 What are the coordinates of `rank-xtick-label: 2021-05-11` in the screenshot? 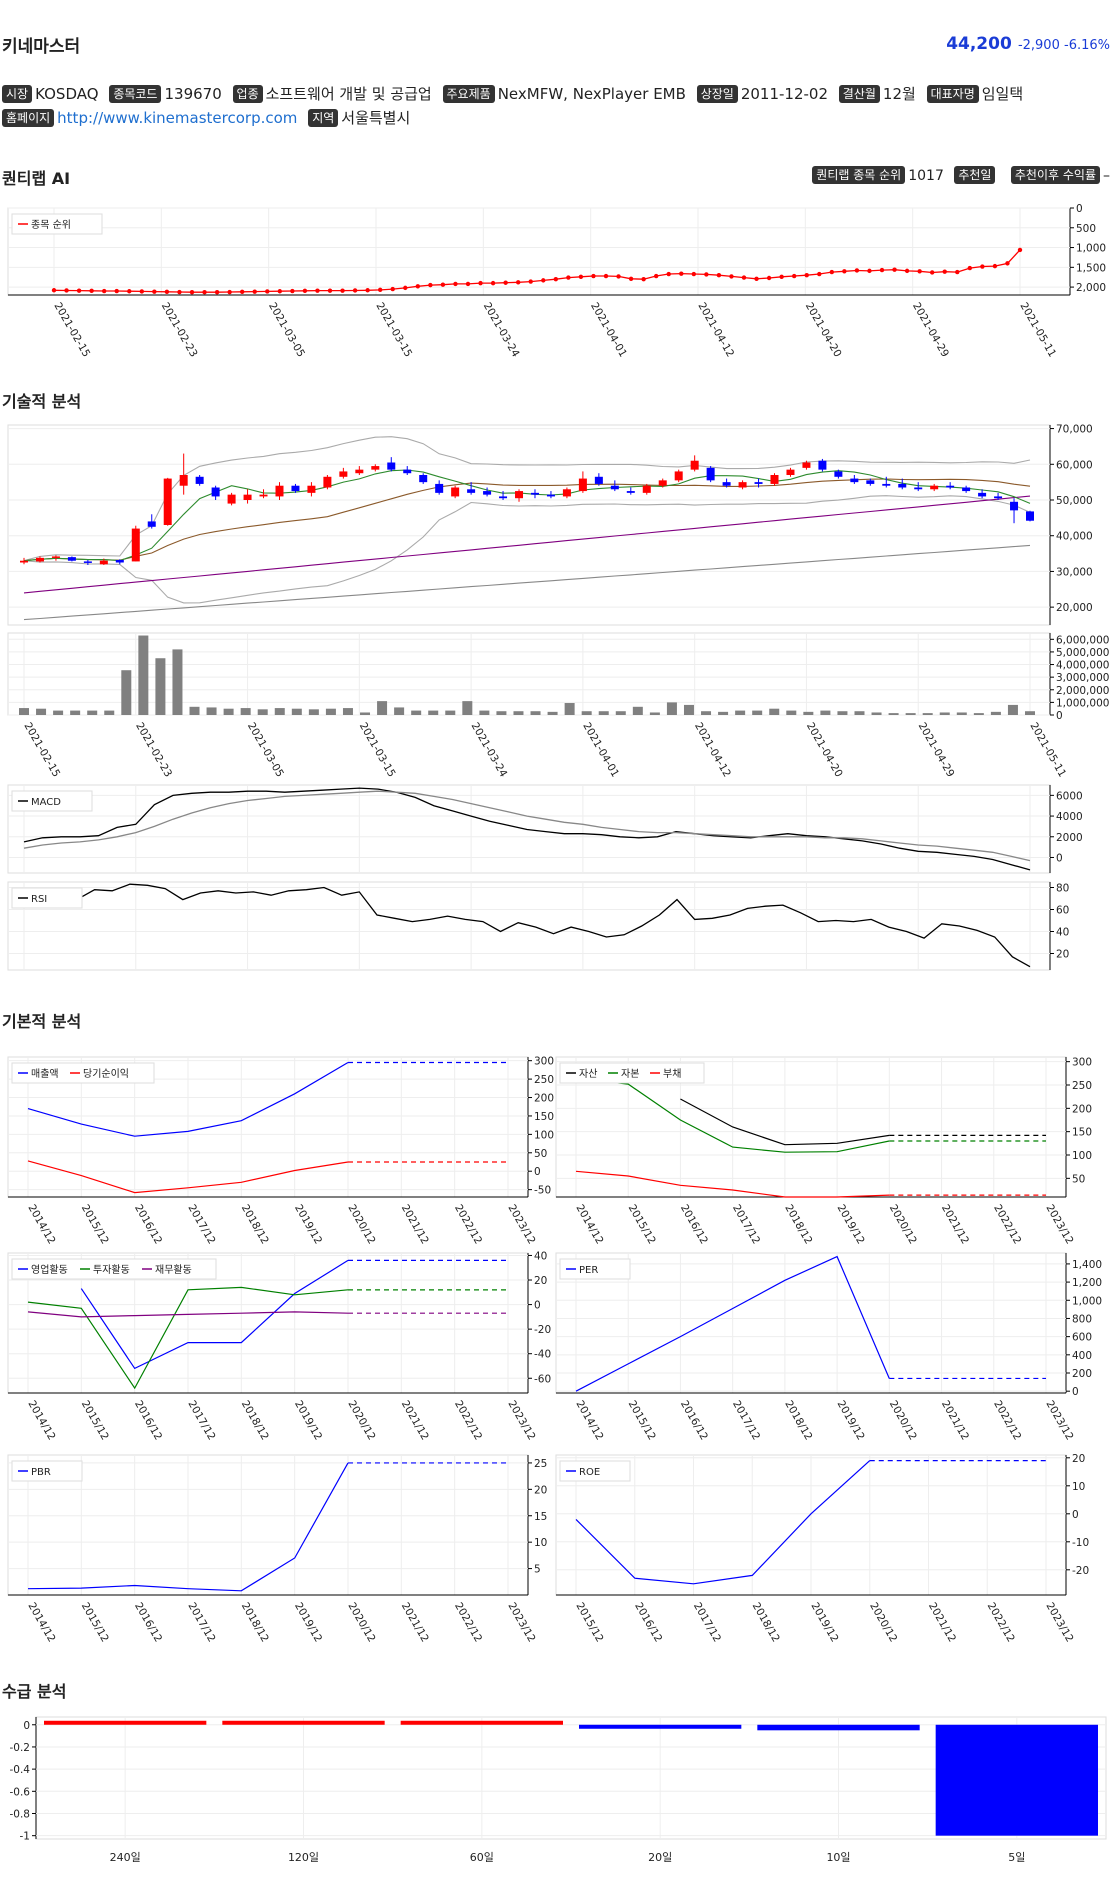 It's located at (1037, 330).